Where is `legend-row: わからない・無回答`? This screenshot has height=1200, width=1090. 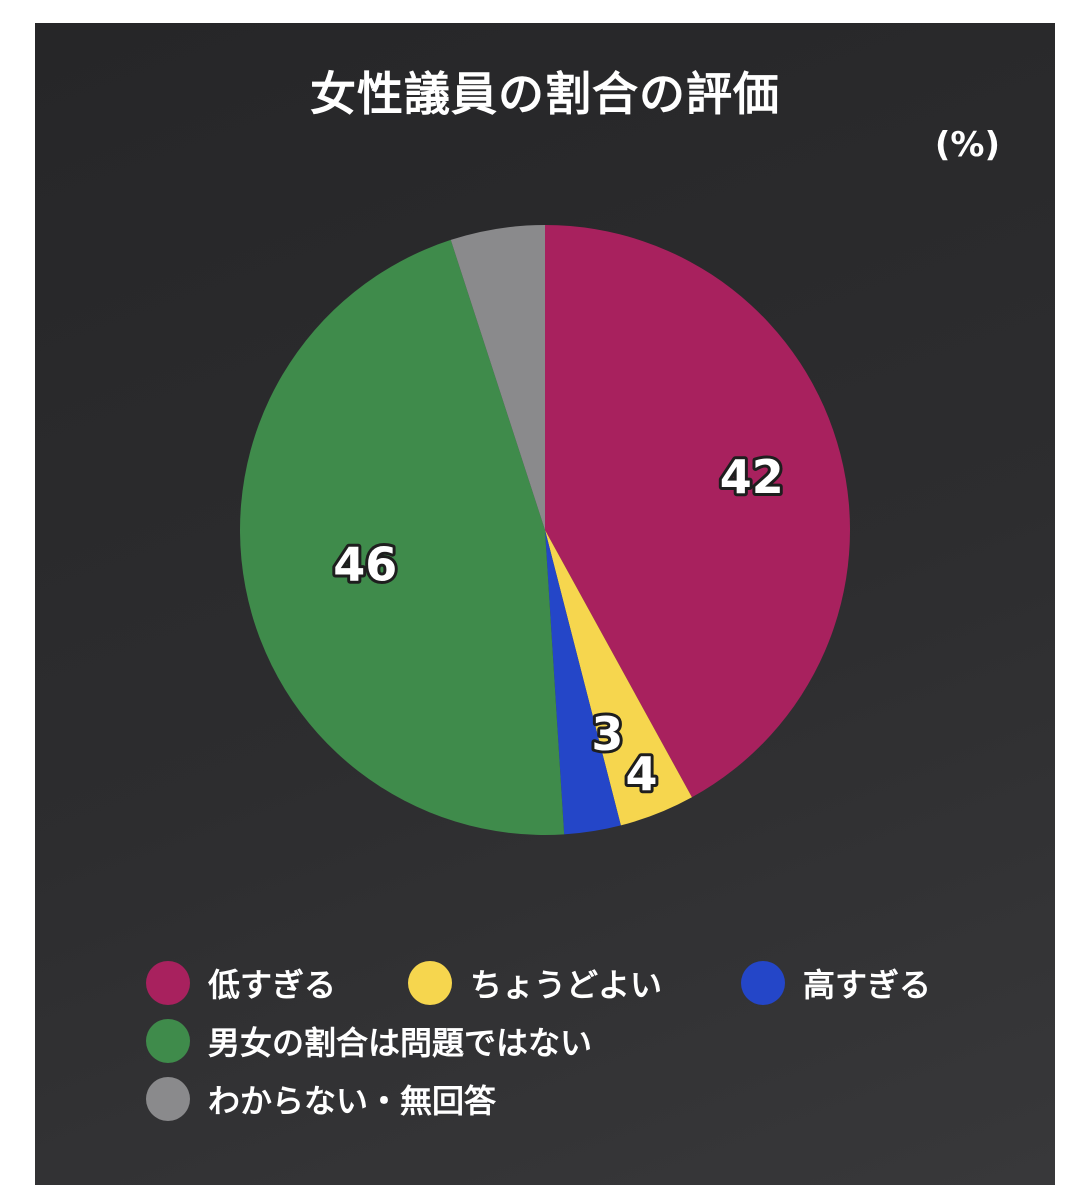
legend-row: わからない・無回答 is located at coordinates (586, 1099).